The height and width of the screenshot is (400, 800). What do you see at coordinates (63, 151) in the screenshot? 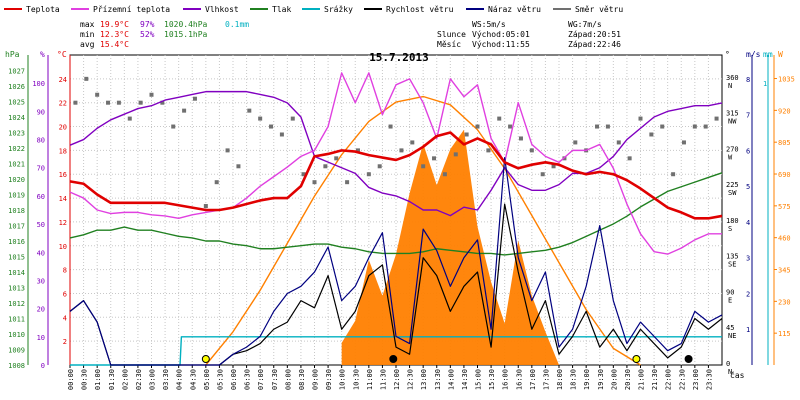
I see `temperature-axis-tick-label: 18` at bounding box center [63, 151].